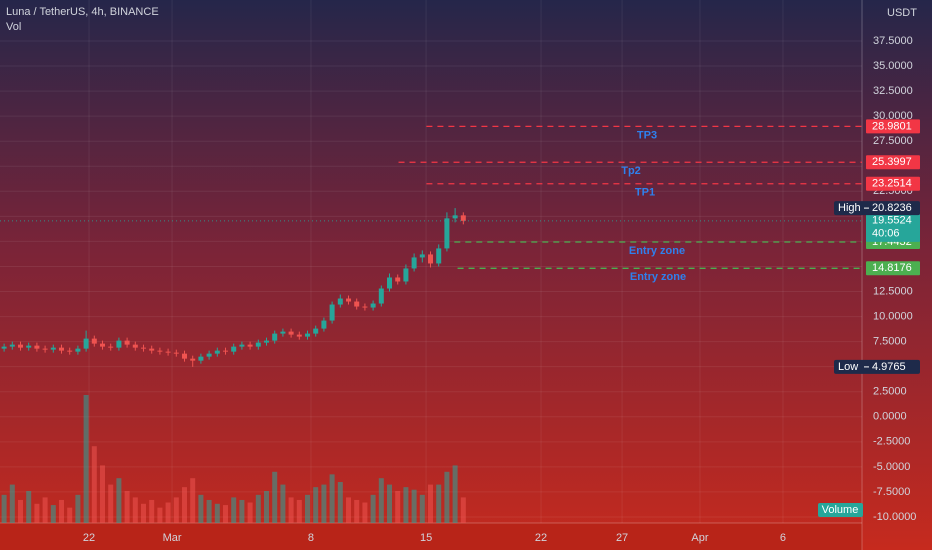 Image resolution: width=932 pixels, height=555 pixels. What do you see at coordinates (893, 91) in the screenshot?
I see `y-tick-label: 32.5000` at bounding box center [893, 91].